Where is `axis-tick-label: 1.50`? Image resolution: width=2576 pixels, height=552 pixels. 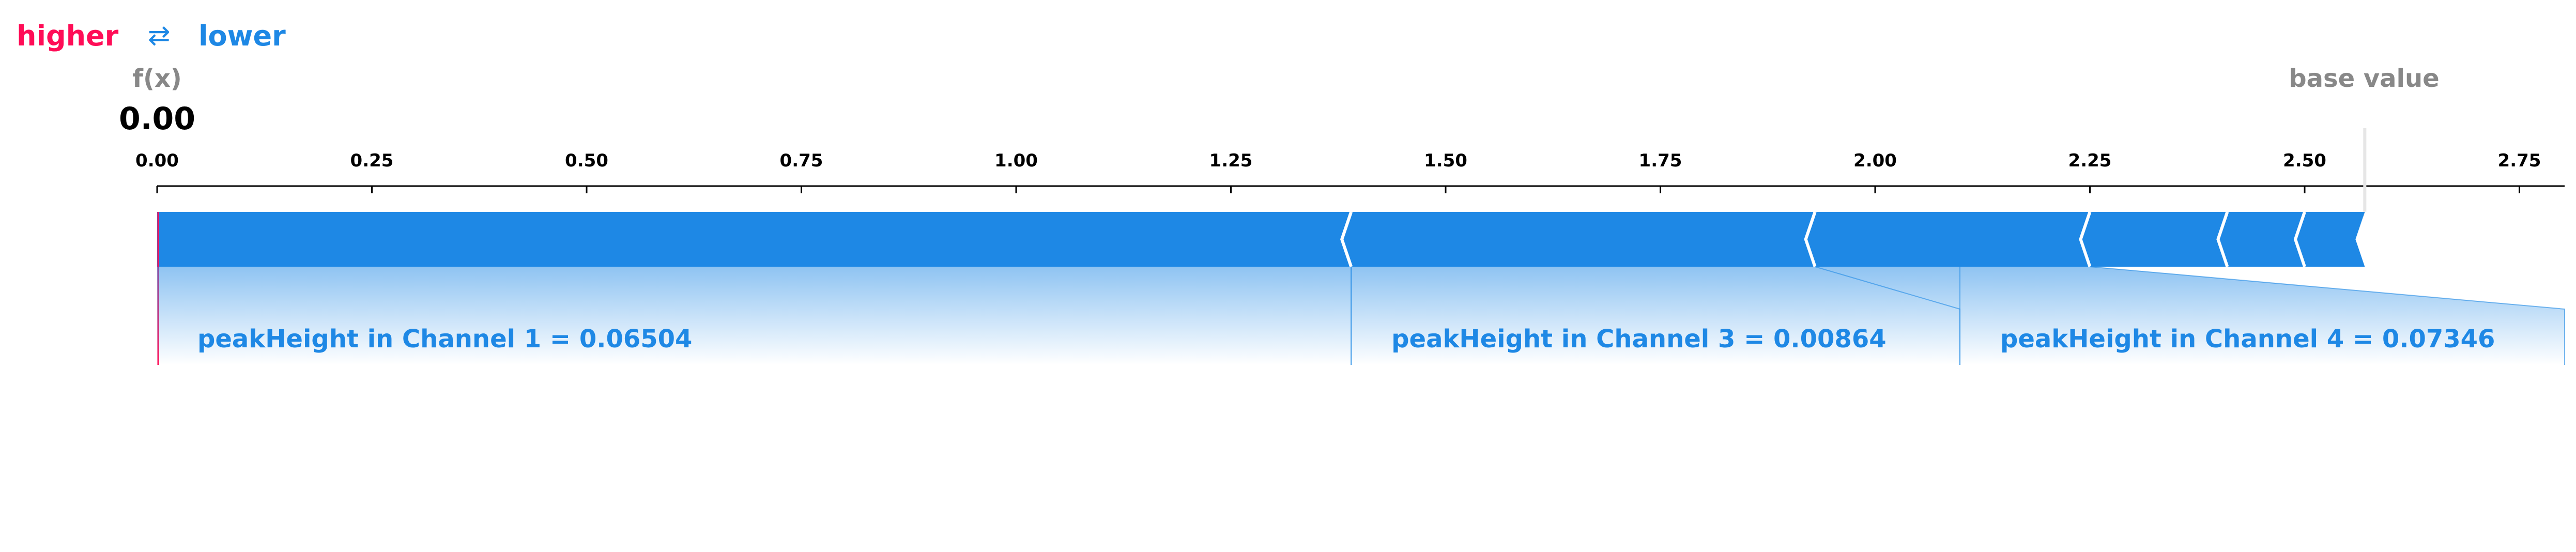
axis-tick-label: 1.50 is located at coordinates (1445, 161).